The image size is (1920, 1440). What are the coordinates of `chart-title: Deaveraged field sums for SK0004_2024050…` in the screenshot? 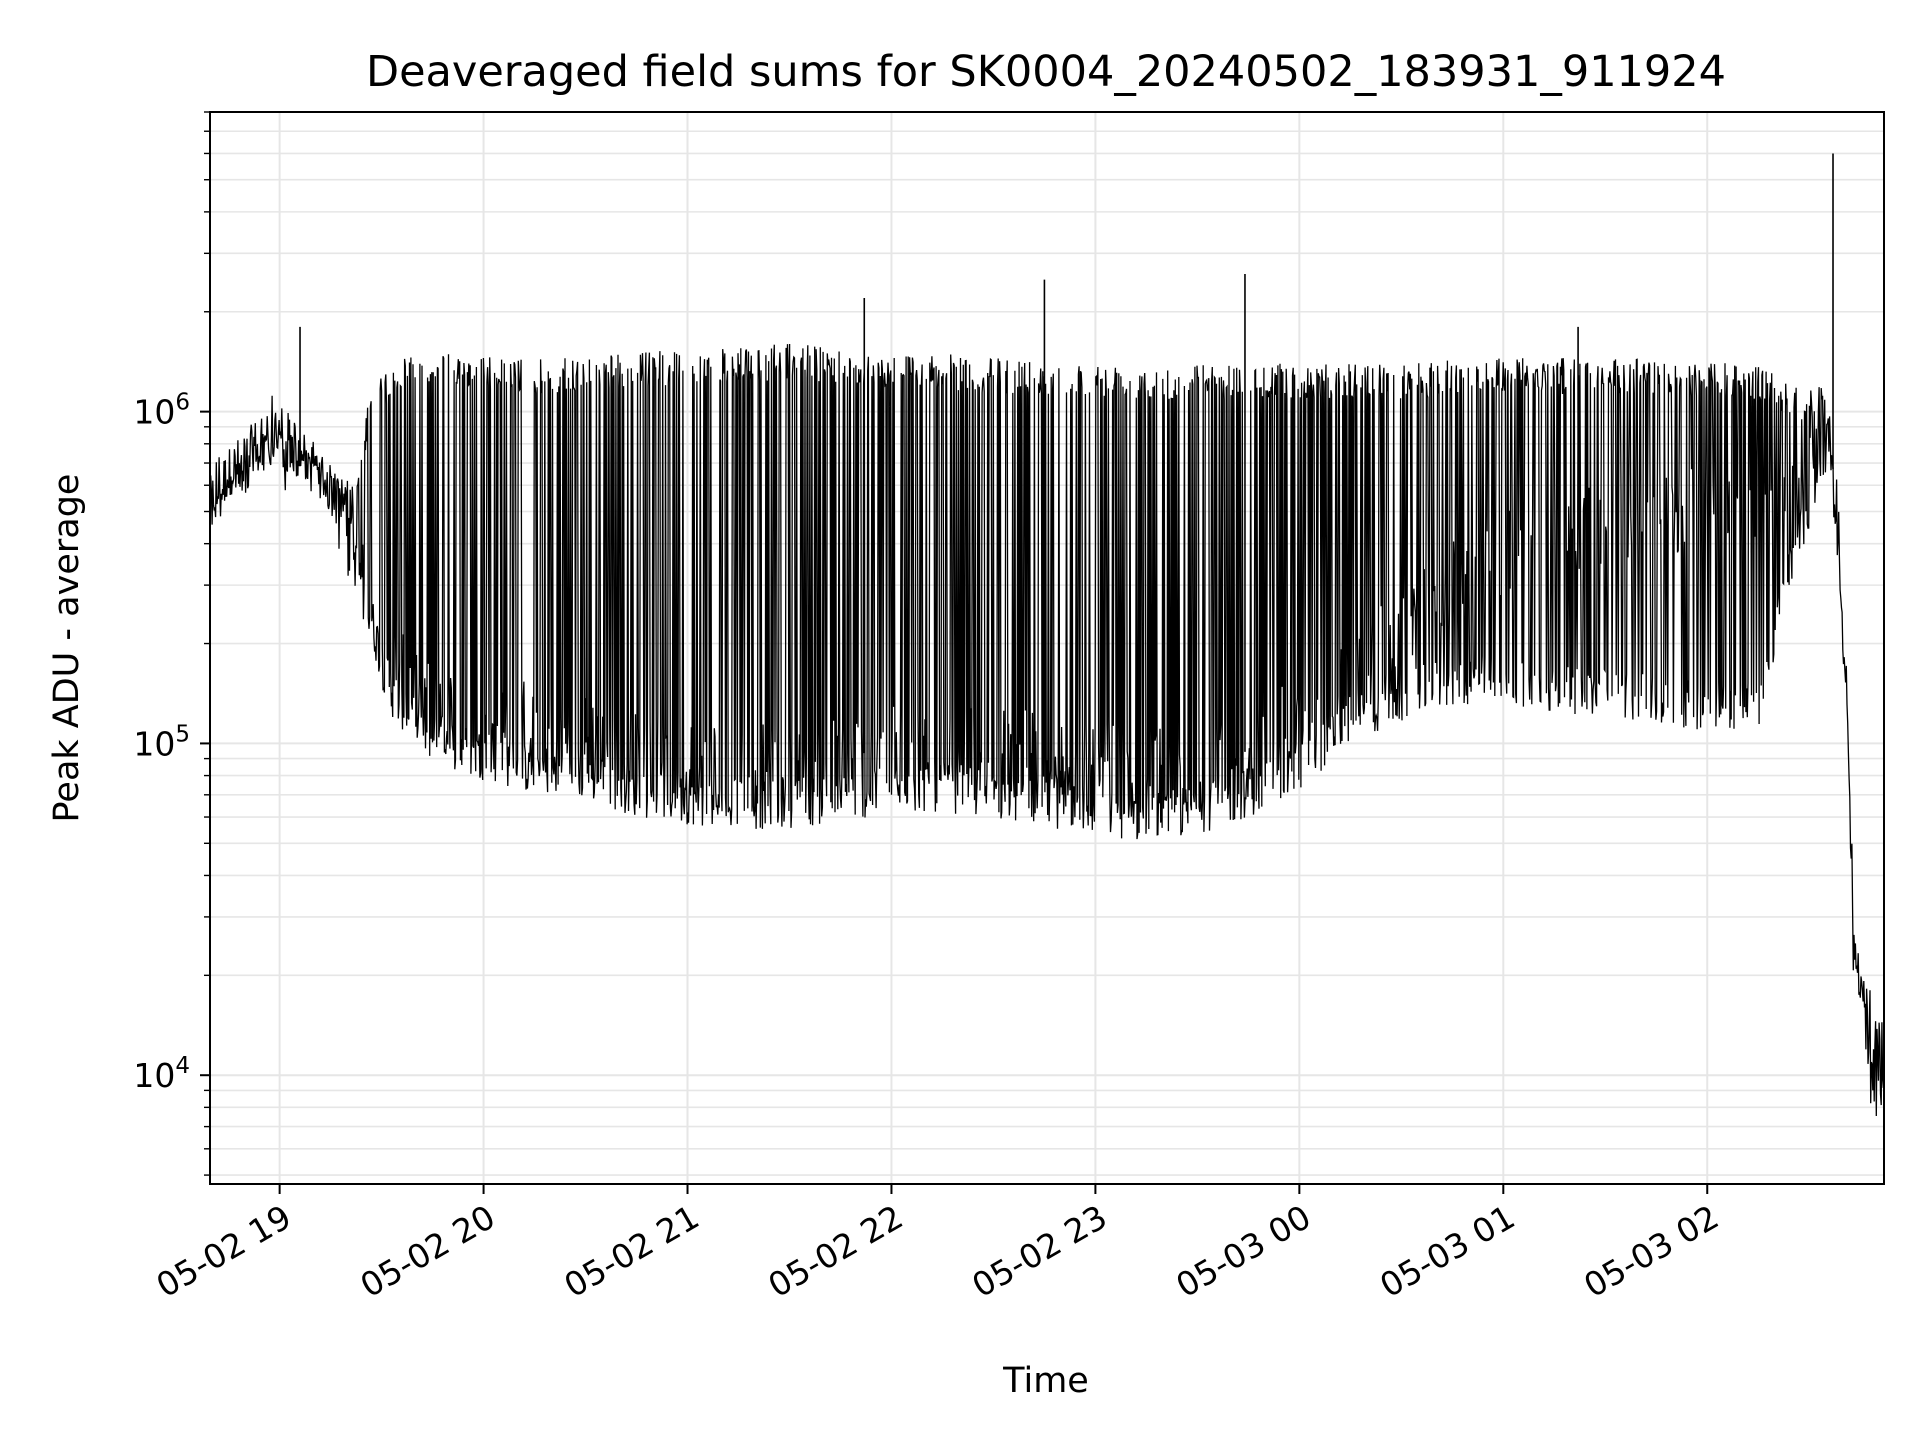 It's located at (1046, 72).